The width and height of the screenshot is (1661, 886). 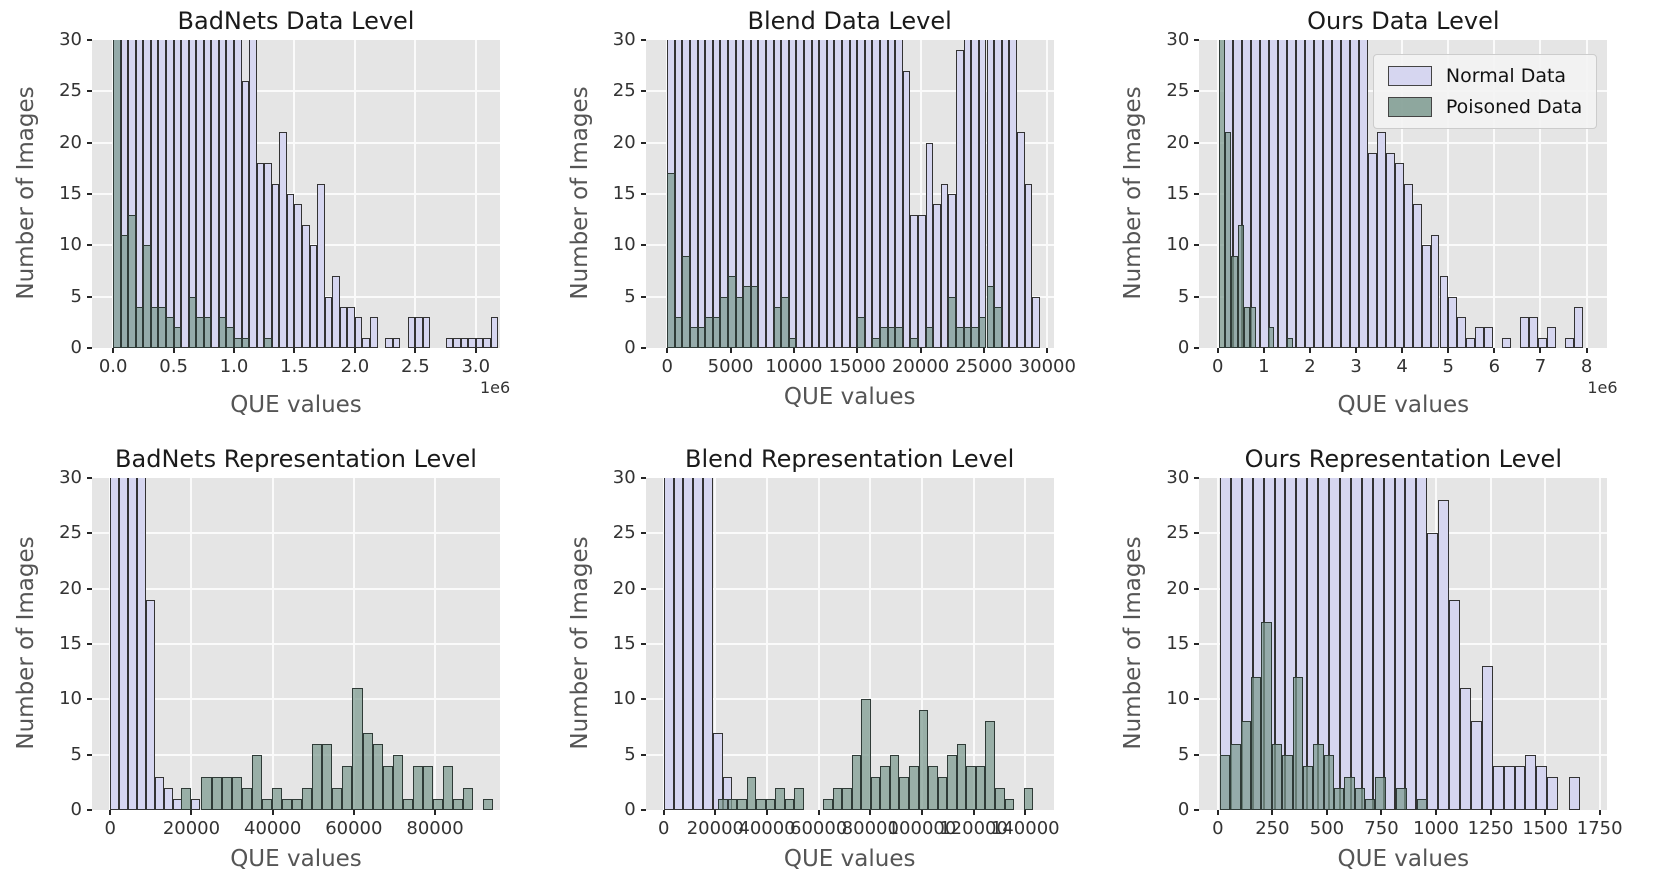 I want to click on x-tick-label: 1.0, so click(x=234, y=366).